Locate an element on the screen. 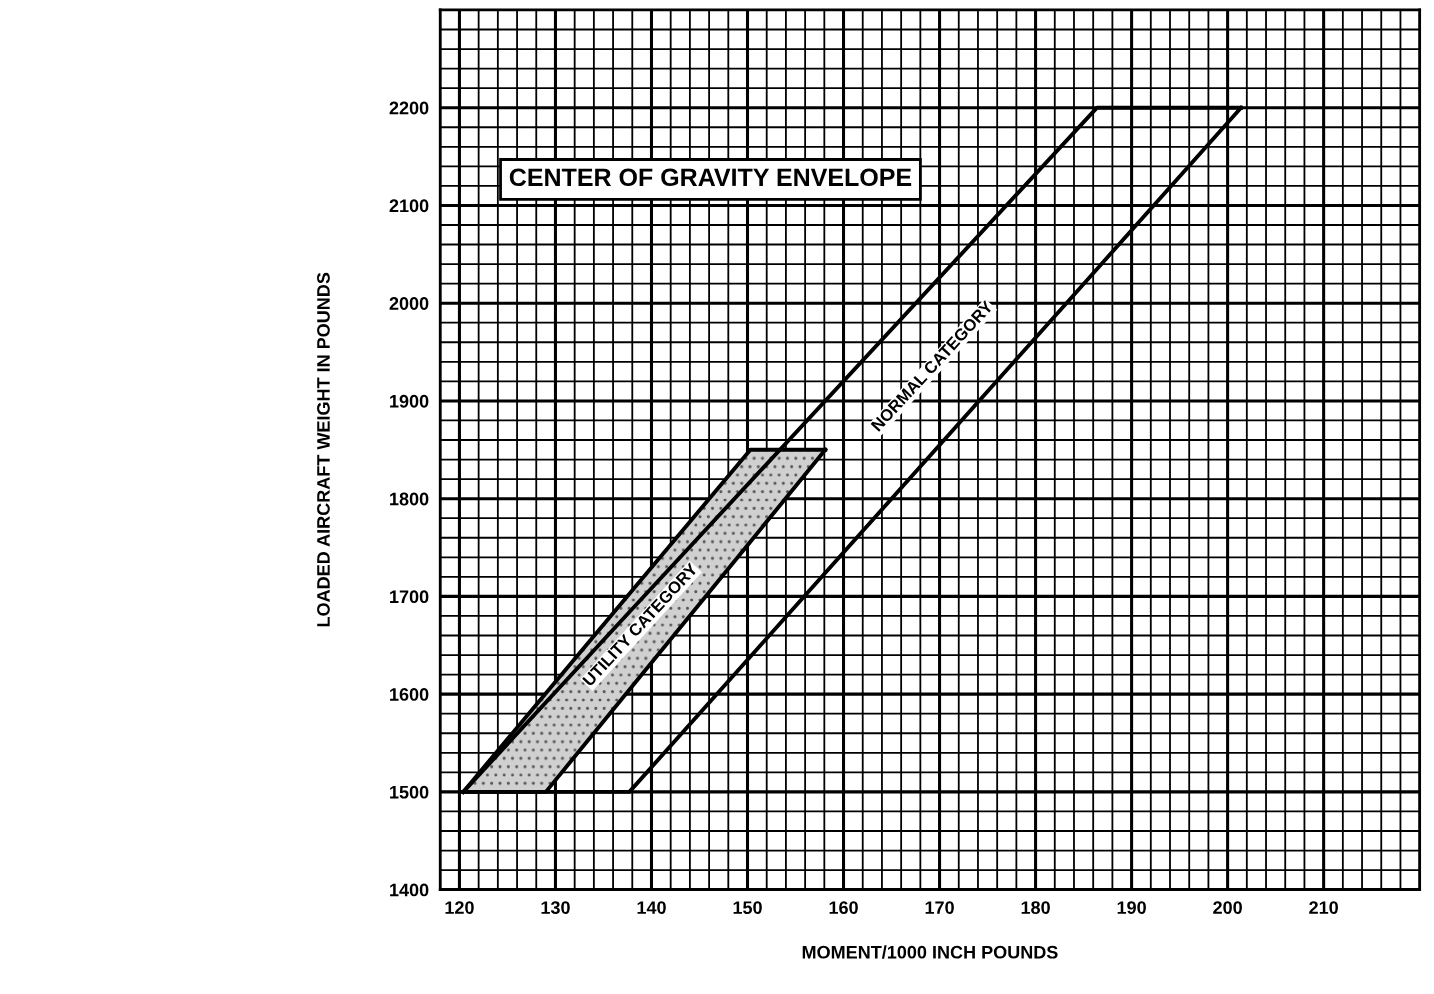 The height and width of the screenshot is (994, 1434). y-tick-label: 1900 is located at coordinates (409, 401).